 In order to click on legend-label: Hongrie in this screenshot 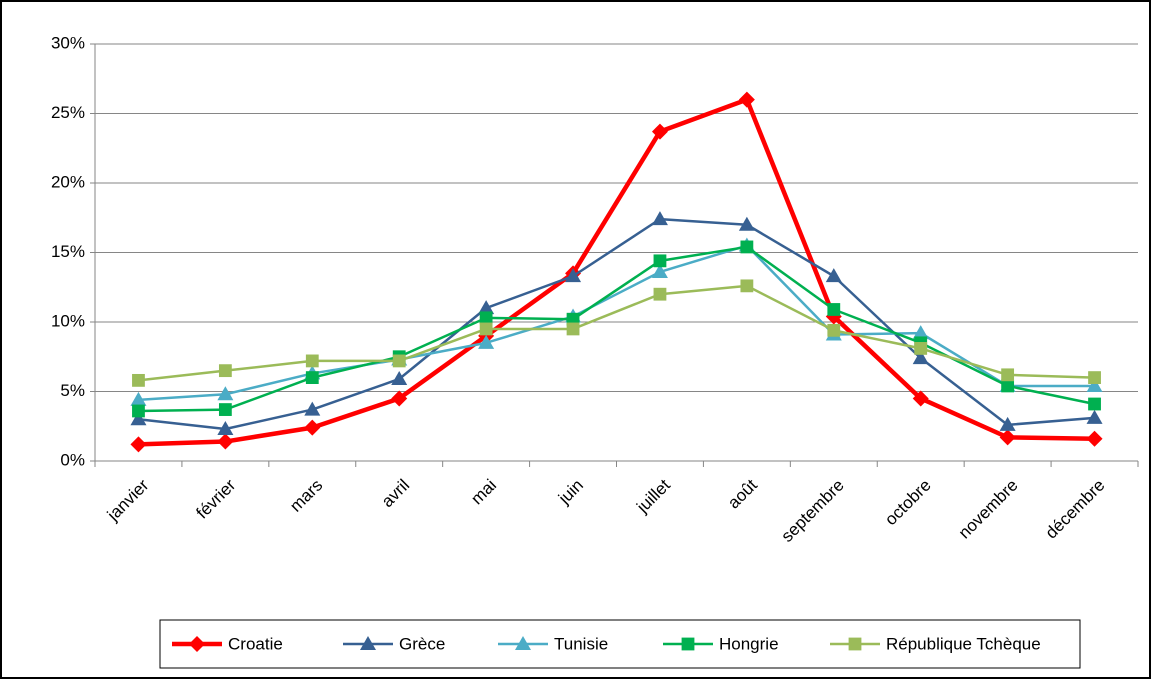, I will do `click(749, 643)`.